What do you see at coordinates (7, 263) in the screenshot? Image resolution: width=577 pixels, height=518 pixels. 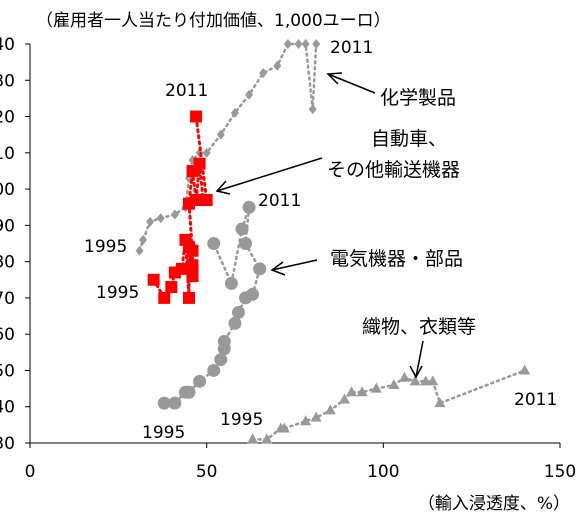 I see `y-tick-label: 80` at bounding box center [7, 263].